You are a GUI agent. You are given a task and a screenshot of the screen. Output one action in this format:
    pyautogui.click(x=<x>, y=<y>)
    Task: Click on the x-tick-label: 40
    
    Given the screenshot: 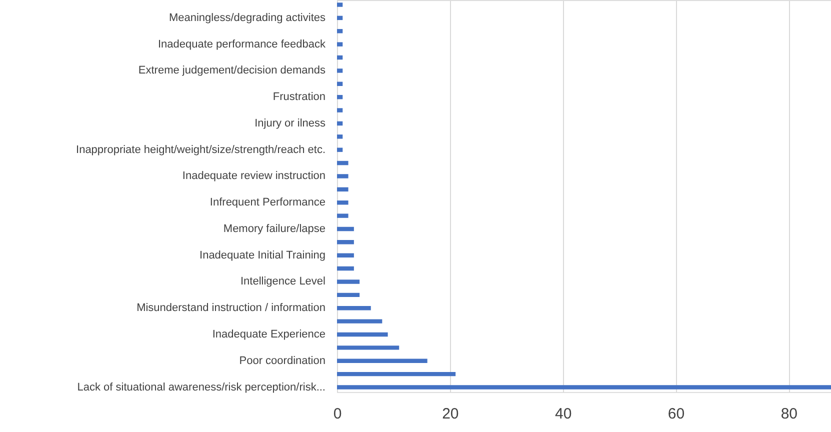 What is the action you would take?
    pyautogui.click(x=563, y=414)
    